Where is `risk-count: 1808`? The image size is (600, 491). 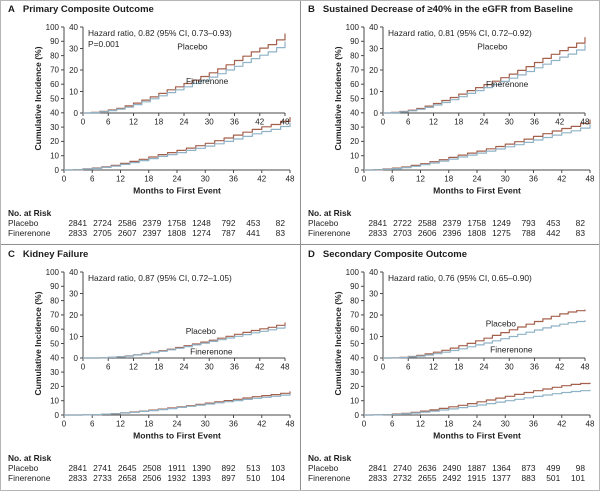 risk-count: 1808 is located at coordinates (176, 233).